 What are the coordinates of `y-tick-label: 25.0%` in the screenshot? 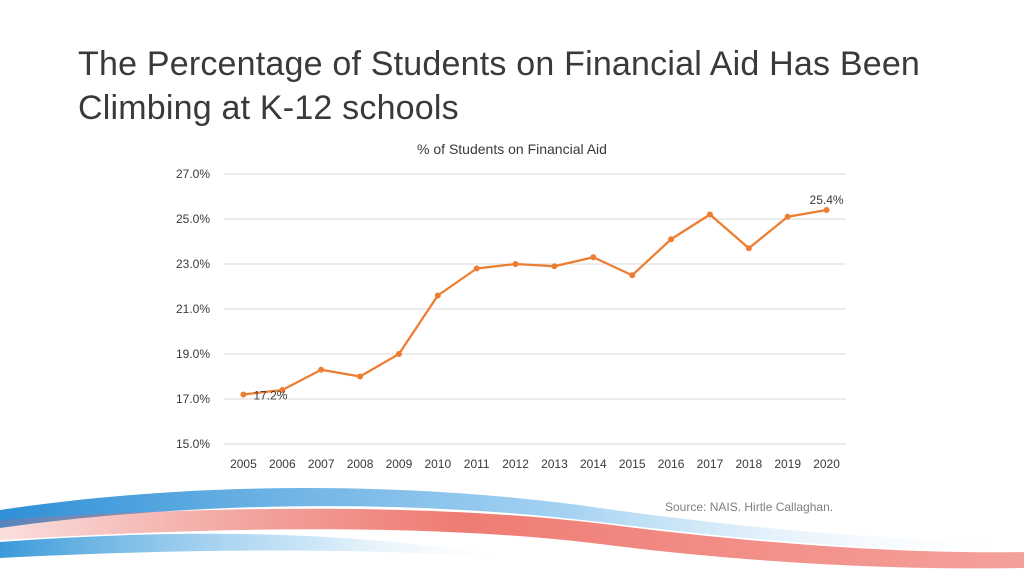 It's located at (193, 219).